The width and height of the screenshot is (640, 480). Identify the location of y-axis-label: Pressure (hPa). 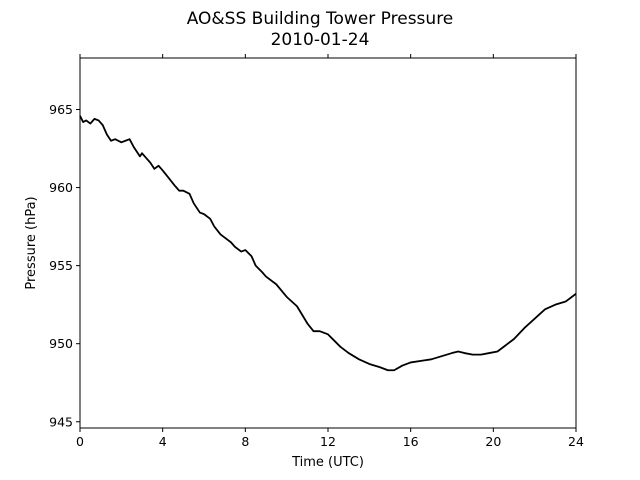
(31, 242).